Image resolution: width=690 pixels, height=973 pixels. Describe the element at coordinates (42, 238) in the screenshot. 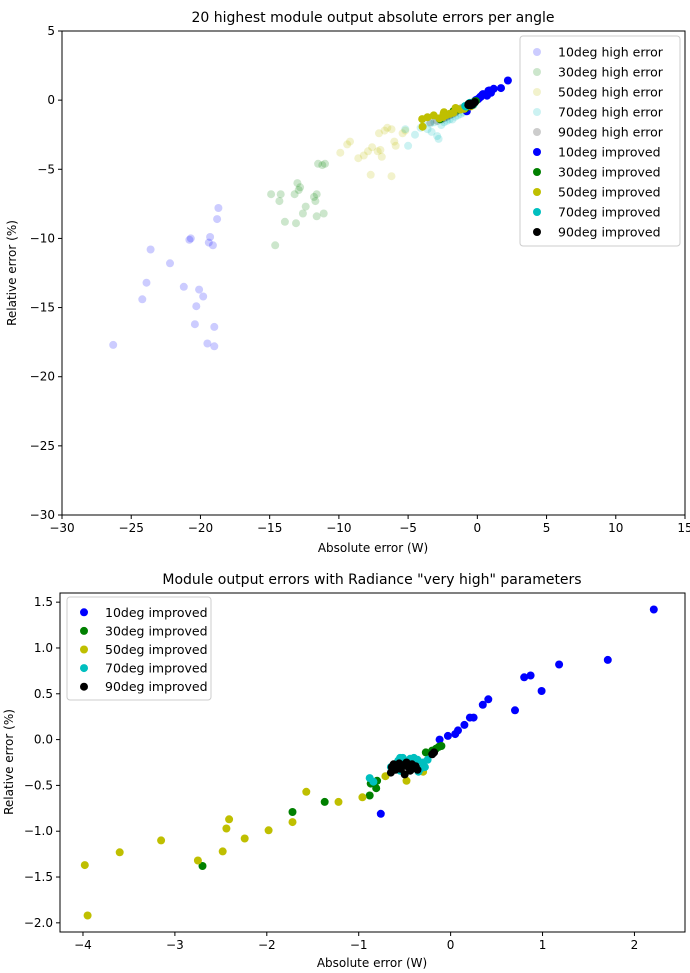

I see `y-tick-label: −10` at that location.